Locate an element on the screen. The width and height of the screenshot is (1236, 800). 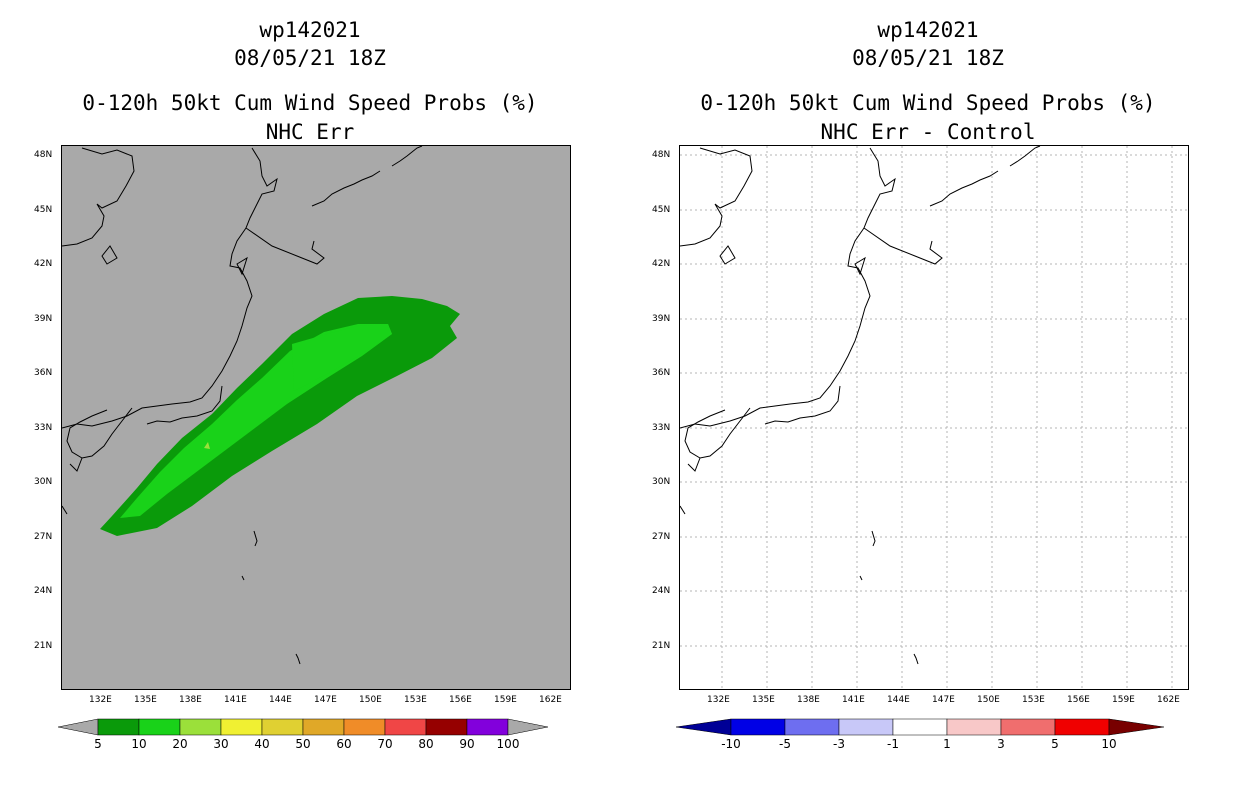
left-subtitle: NHC Err is located at coordinates (310, 132).